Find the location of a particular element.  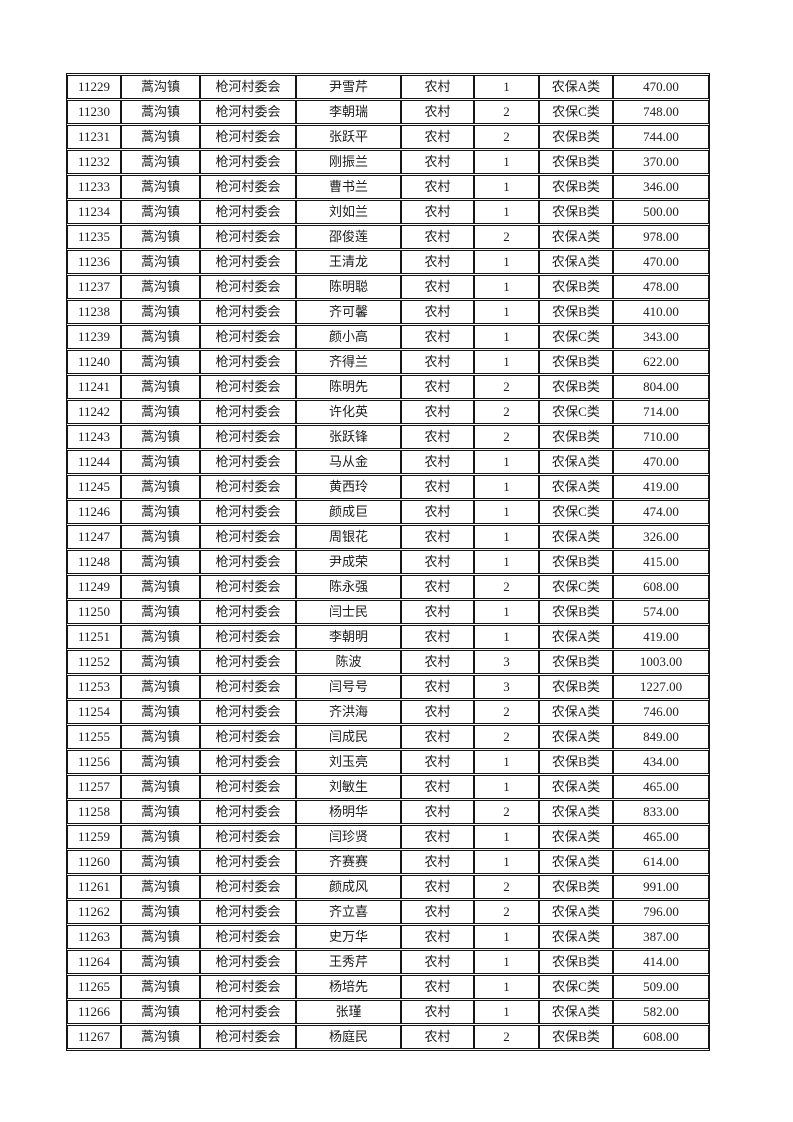

cell-amount: 710.00 is located at coordinates (661, 437).